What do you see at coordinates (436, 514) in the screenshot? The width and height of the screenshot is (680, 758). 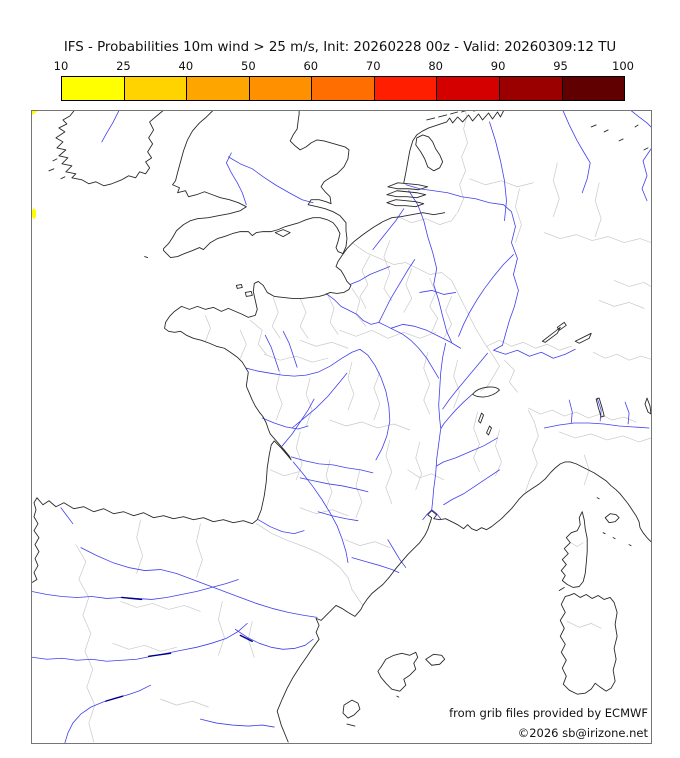 I see `river-rhone-delta-e` at bounding box center [436, 514].